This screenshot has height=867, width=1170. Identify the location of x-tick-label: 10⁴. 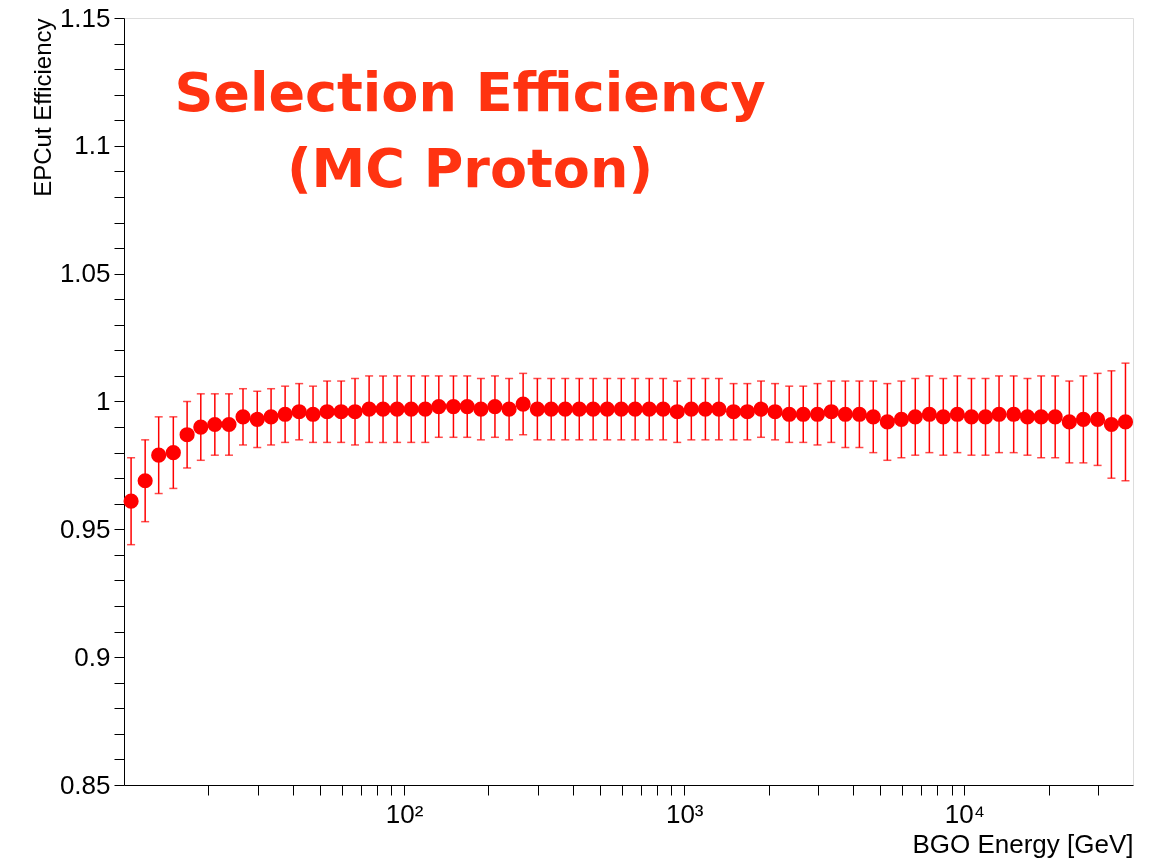
(964, 813).